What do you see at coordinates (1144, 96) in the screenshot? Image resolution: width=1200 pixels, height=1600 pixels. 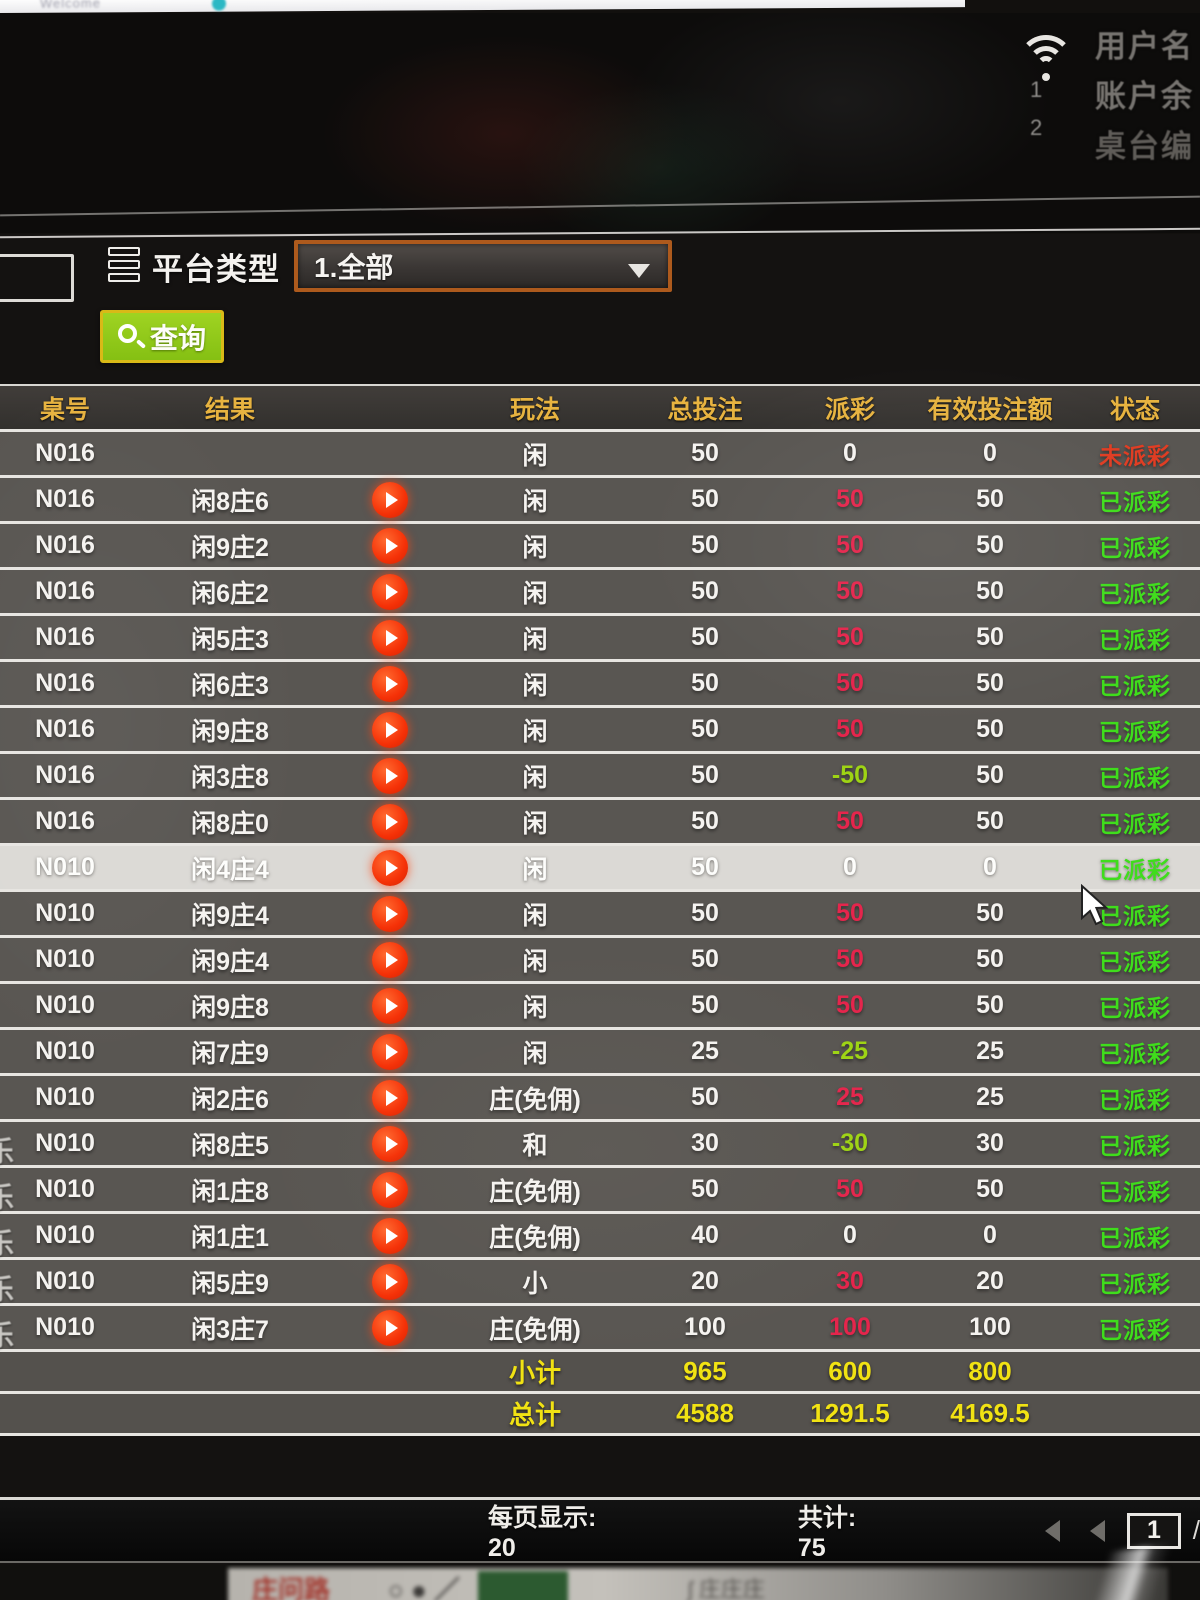 I see `balance-label-fragment: 账户余` at bounding box center [1144, 96].